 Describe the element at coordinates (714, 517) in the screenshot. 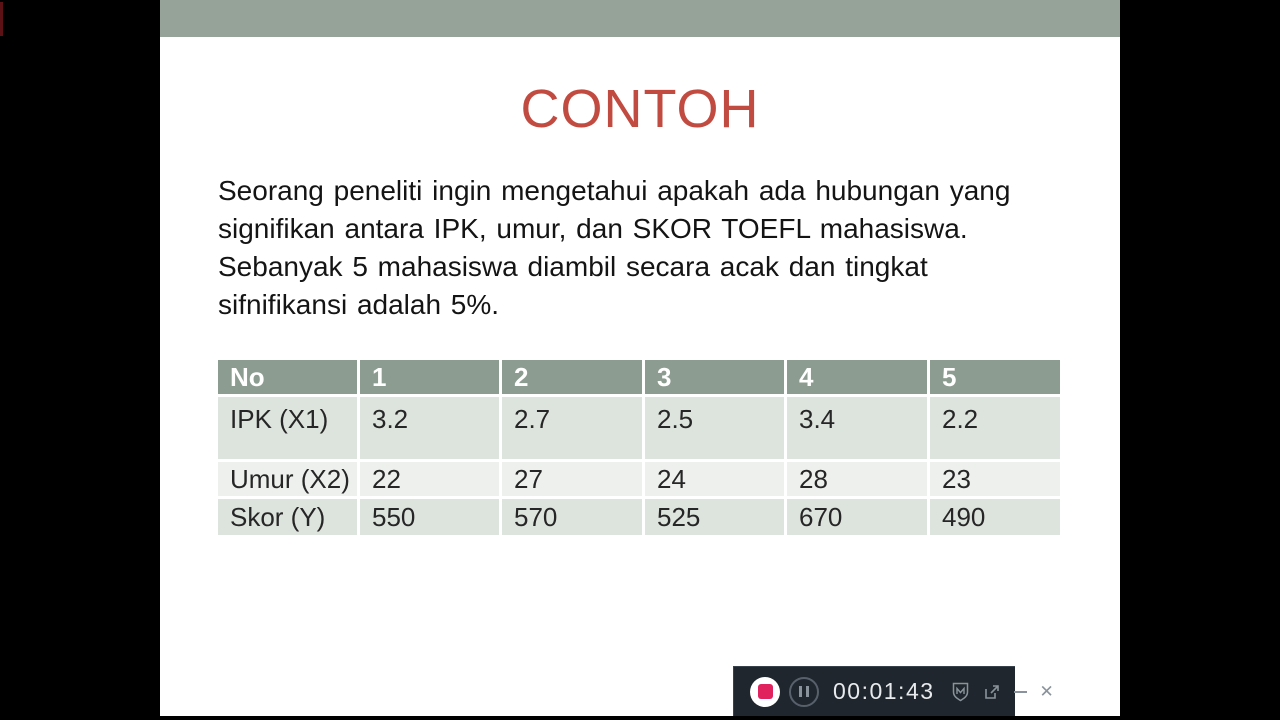

I see `cell: 525` at that location.